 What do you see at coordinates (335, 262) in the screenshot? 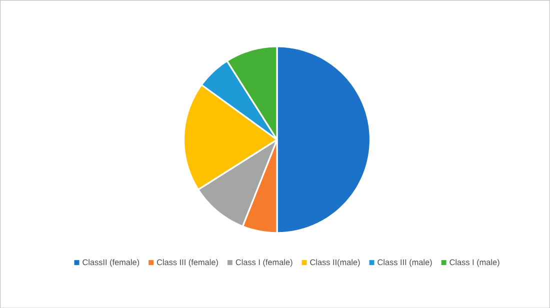
I see `legend-label: Class II(male)` at bounding box center [335, 262].